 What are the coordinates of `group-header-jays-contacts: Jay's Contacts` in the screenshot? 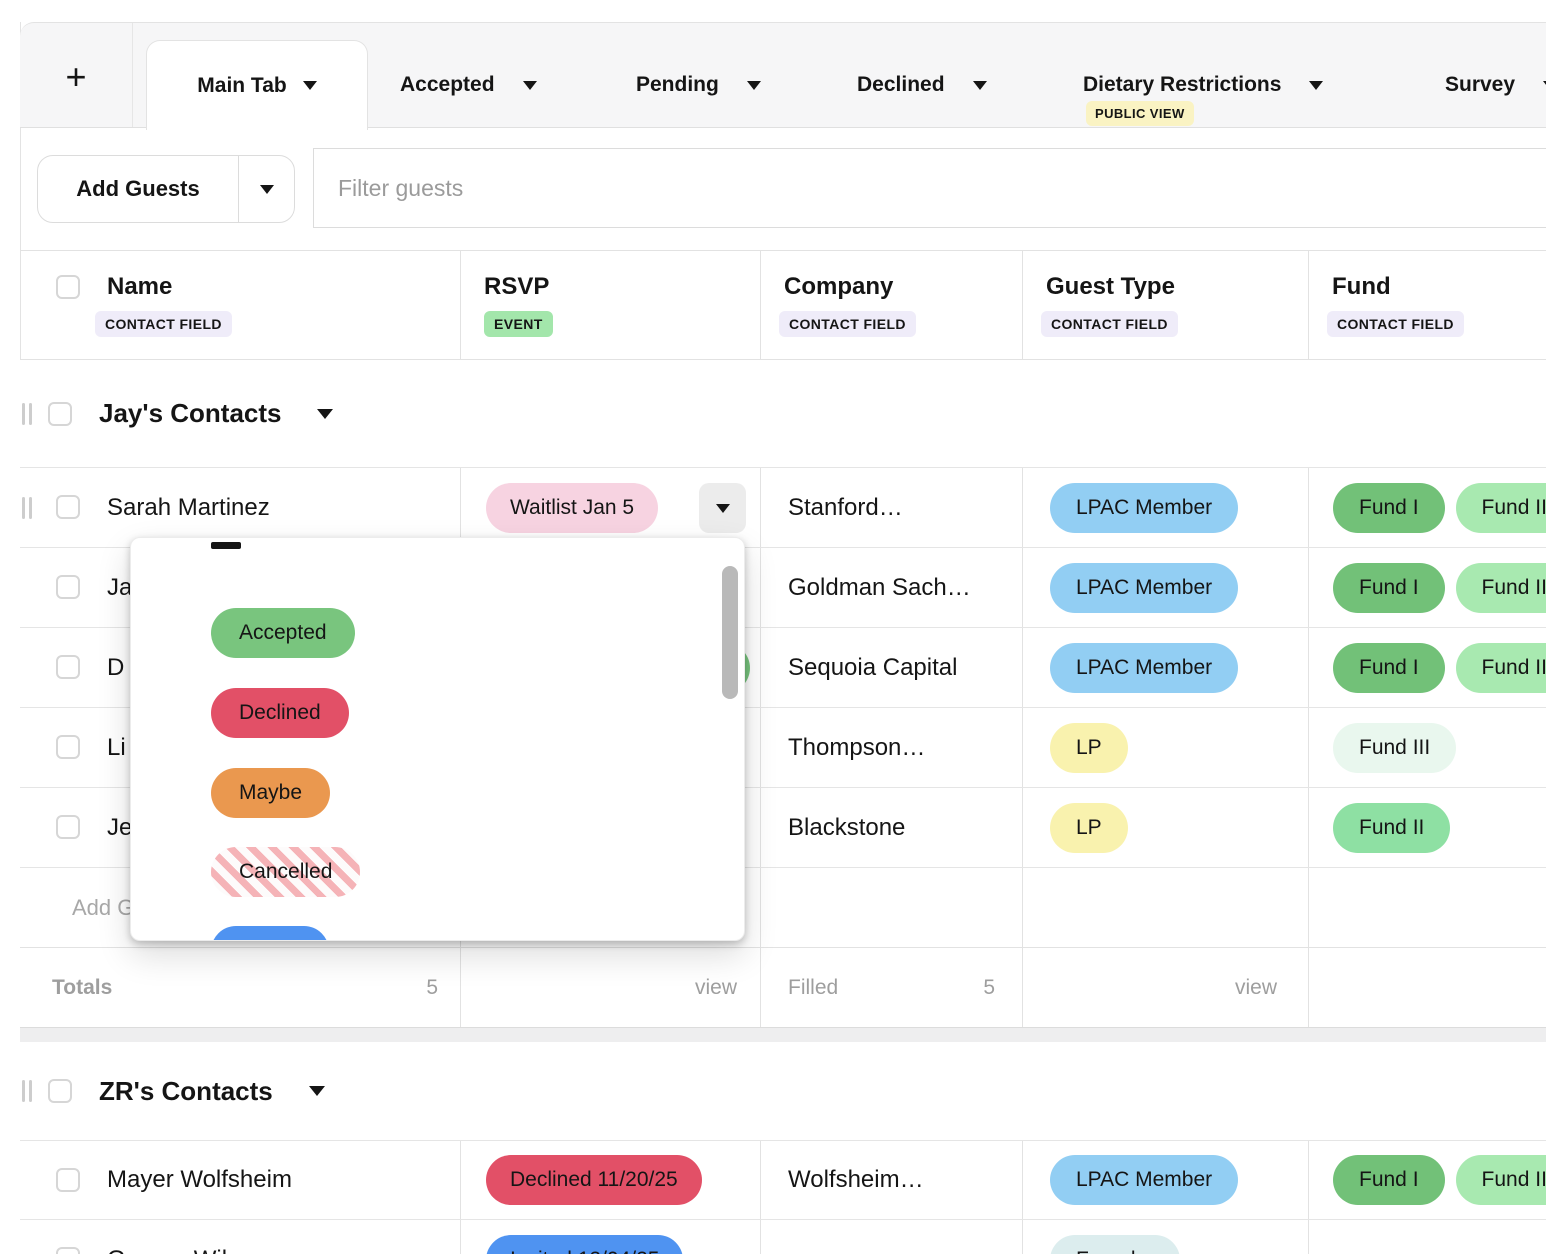 It's located at (783, 413).